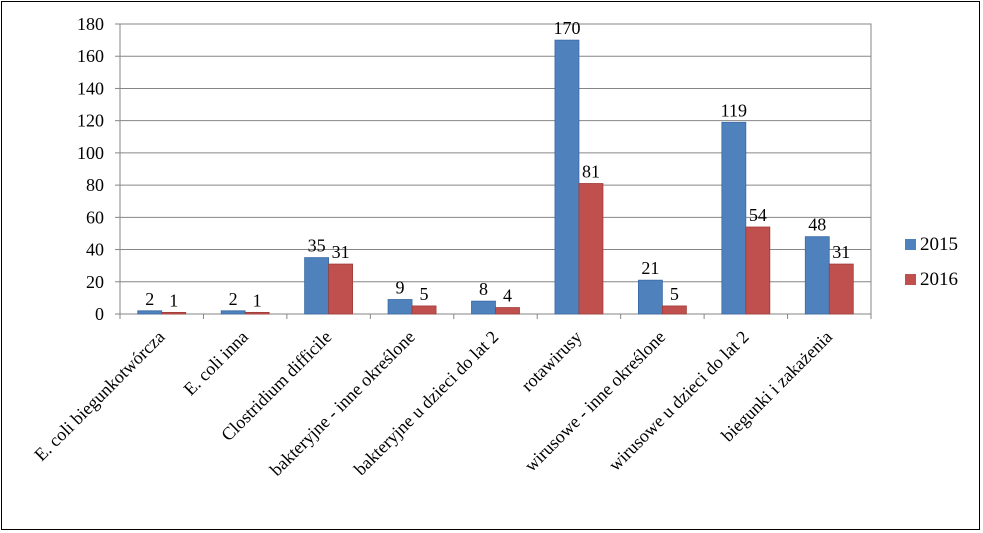  I want to click on y-tick-label: 0, so click(99, 314).